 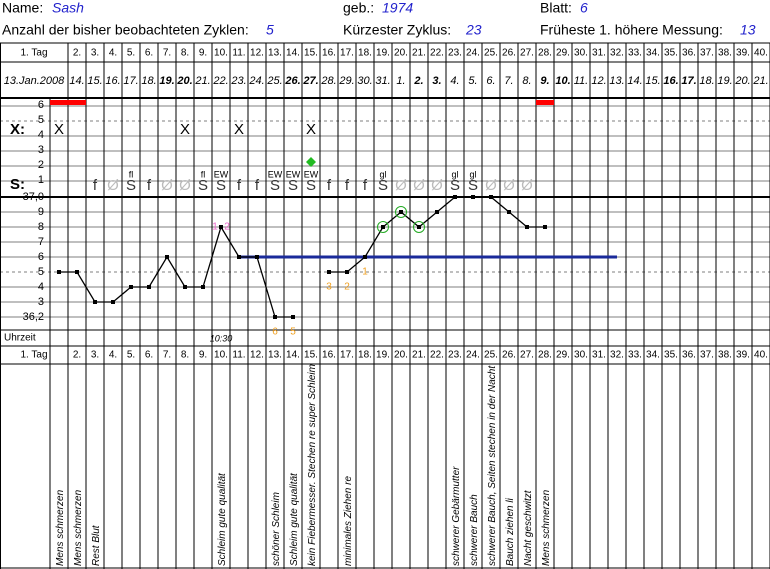 What do you see at coordinates (526, 81) in the screenshot?
I see `date: 8.` at bounding box center [526, 81].